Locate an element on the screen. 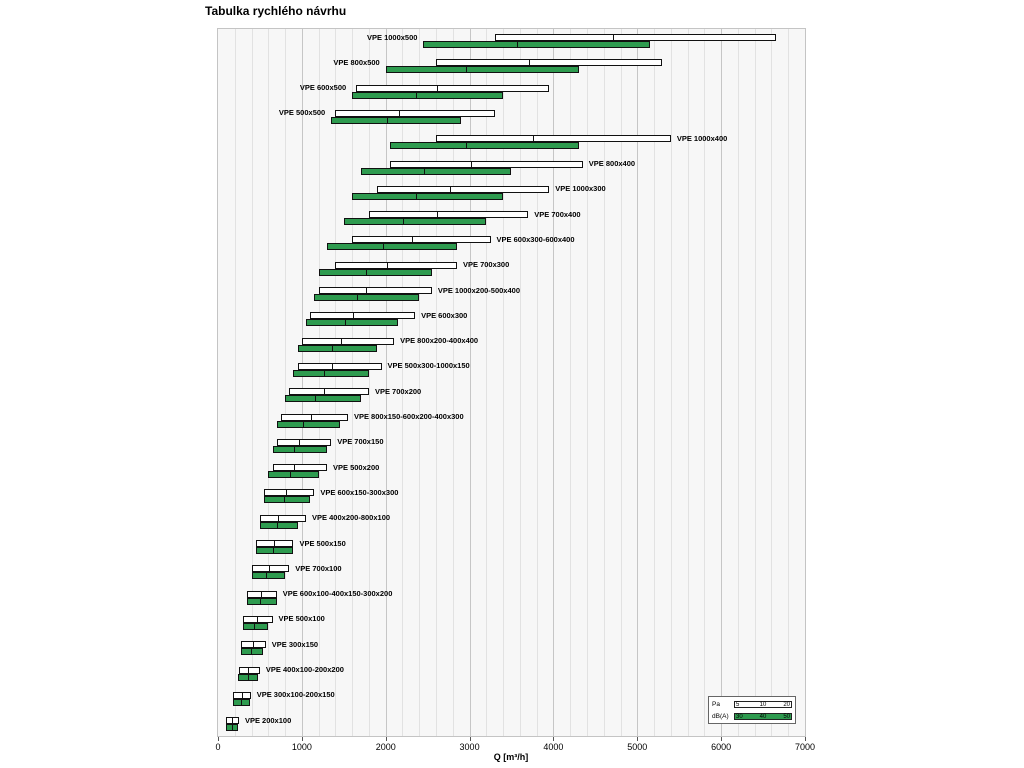  row-label: VPE 500x150 is located at coordinates (322, 543).